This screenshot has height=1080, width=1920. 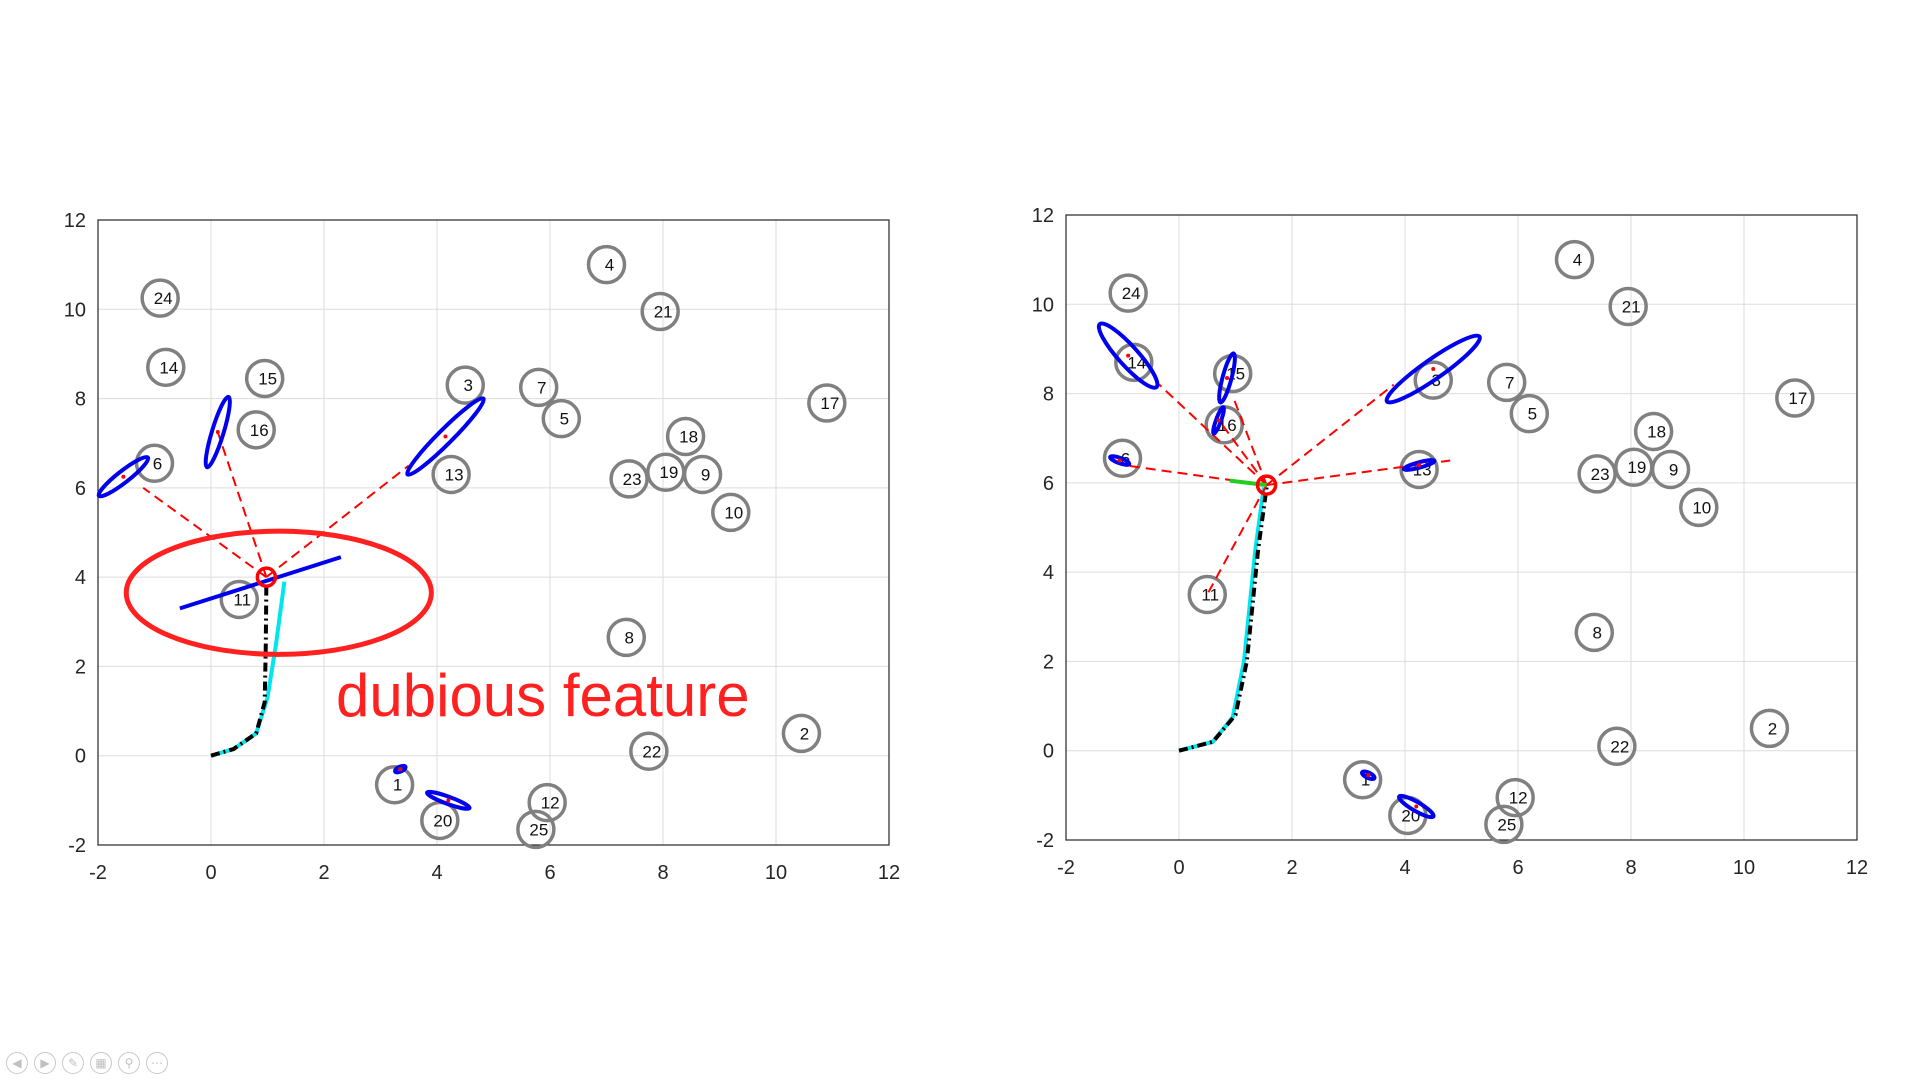 What do you see at coordinates (1518, 798) in the screenshot?
I see `landmark-label-12: 12` at bounding box center [1518, 798].